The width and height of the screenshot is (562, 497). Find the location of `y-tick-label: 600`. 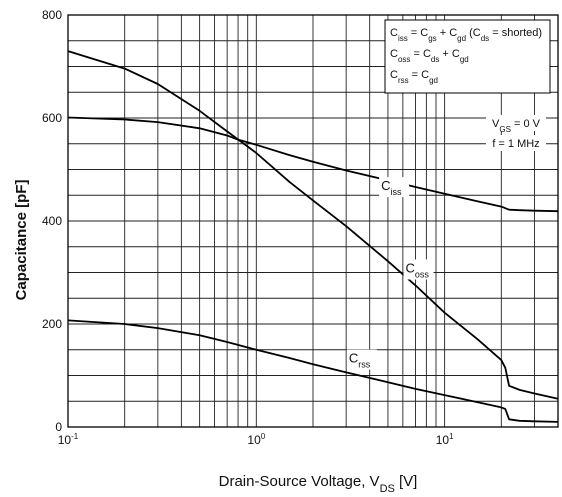

y-tick-label: 600 is located at coordinates (52, 118).